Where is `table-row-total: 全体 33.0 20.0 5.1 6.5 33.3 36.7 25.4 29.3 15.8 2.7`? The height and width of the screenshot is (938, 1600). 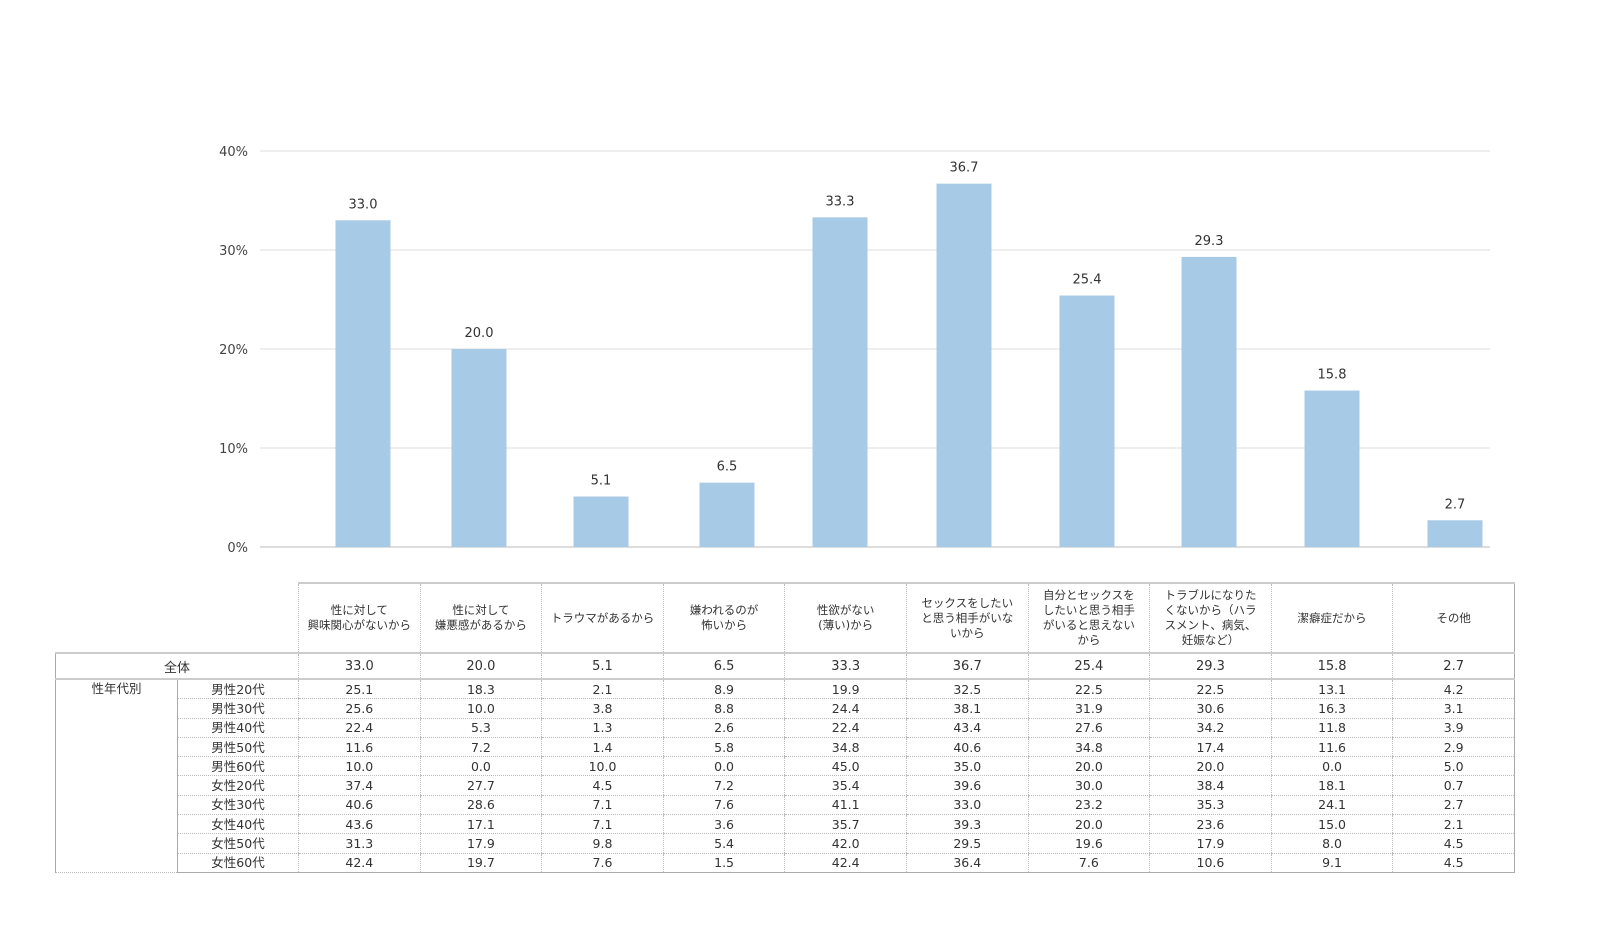
table-row-total: 全体 33.0 20.0 5.1 6.5 33.3 36.7 25.4 29.3 15.8 2.7 is located at coordinates (785, 666).